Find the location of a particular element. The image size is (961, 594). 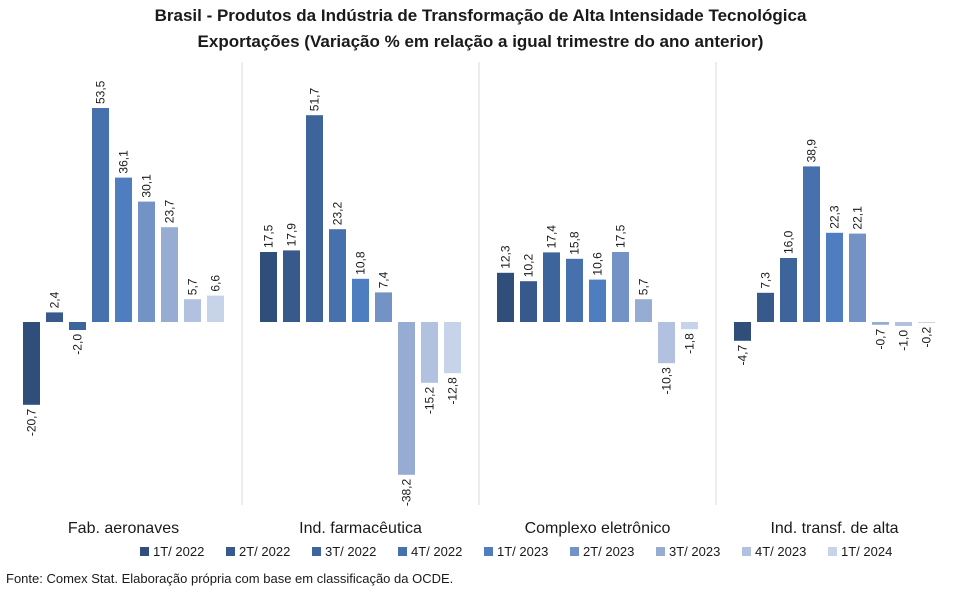

category-label: Complexo eletrônico is located at coordinates (598, 528).